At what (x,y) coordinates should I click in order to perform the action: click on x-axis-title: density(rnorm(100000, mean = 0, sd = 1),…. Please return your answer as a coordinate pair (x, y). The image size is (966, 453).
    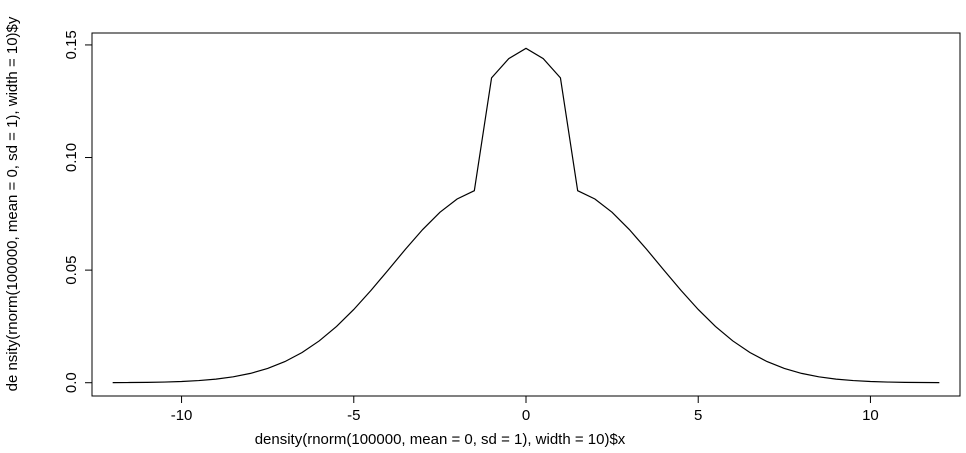
    Looking at the image, I should click on (440, 439).